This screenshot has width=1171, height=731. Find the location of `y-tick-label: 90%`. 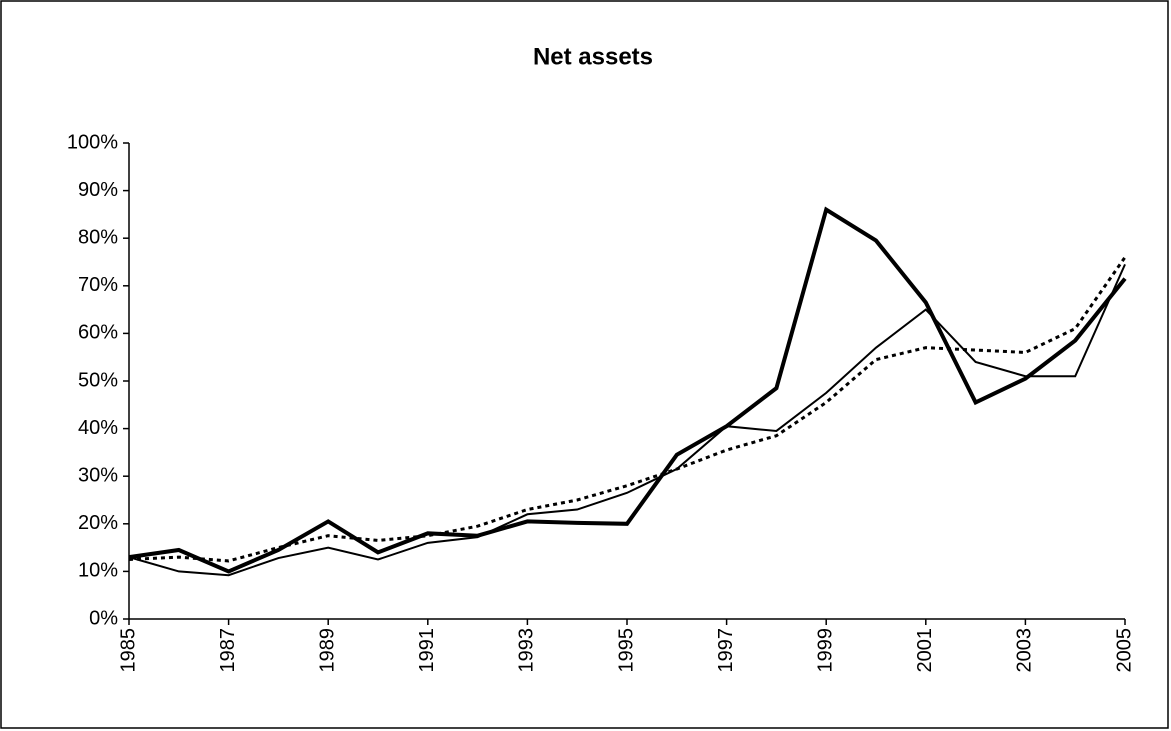

y-tick-label: 90% is located at coordinates (98, 190).